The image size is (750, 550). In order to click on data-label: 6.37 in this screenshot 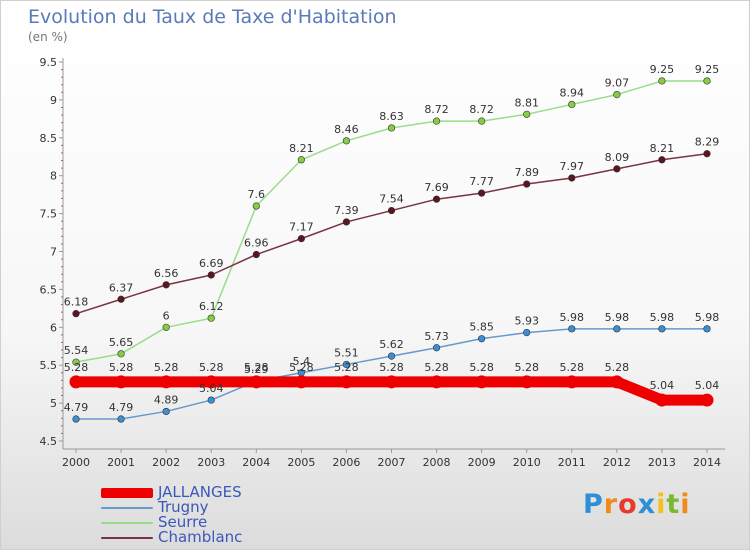, I will do `click(121, 287)`.